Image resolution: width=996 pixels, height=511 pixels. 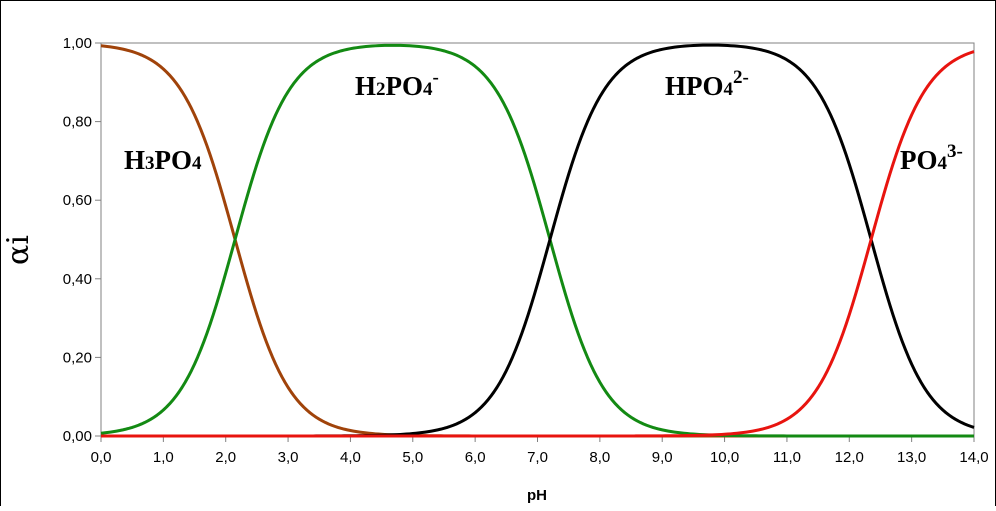 I want to click on x-tick-label: 1,0, so click(x=163, y=457).